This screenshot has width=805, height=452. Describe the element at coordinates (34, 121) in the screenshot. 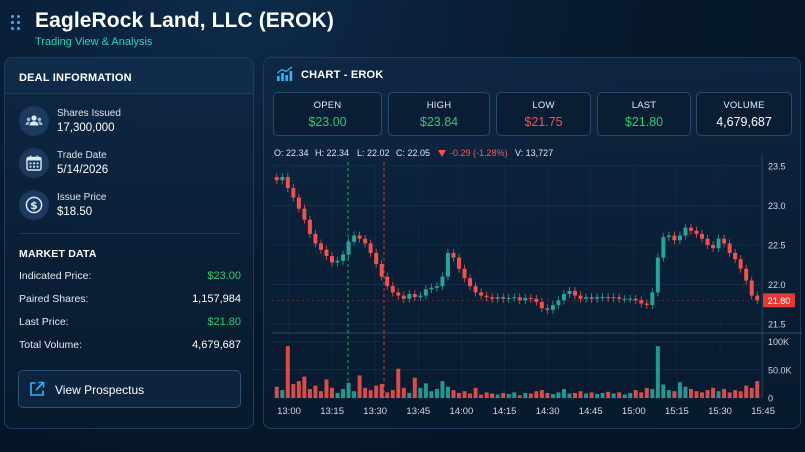

I see `users-icon` at that location.